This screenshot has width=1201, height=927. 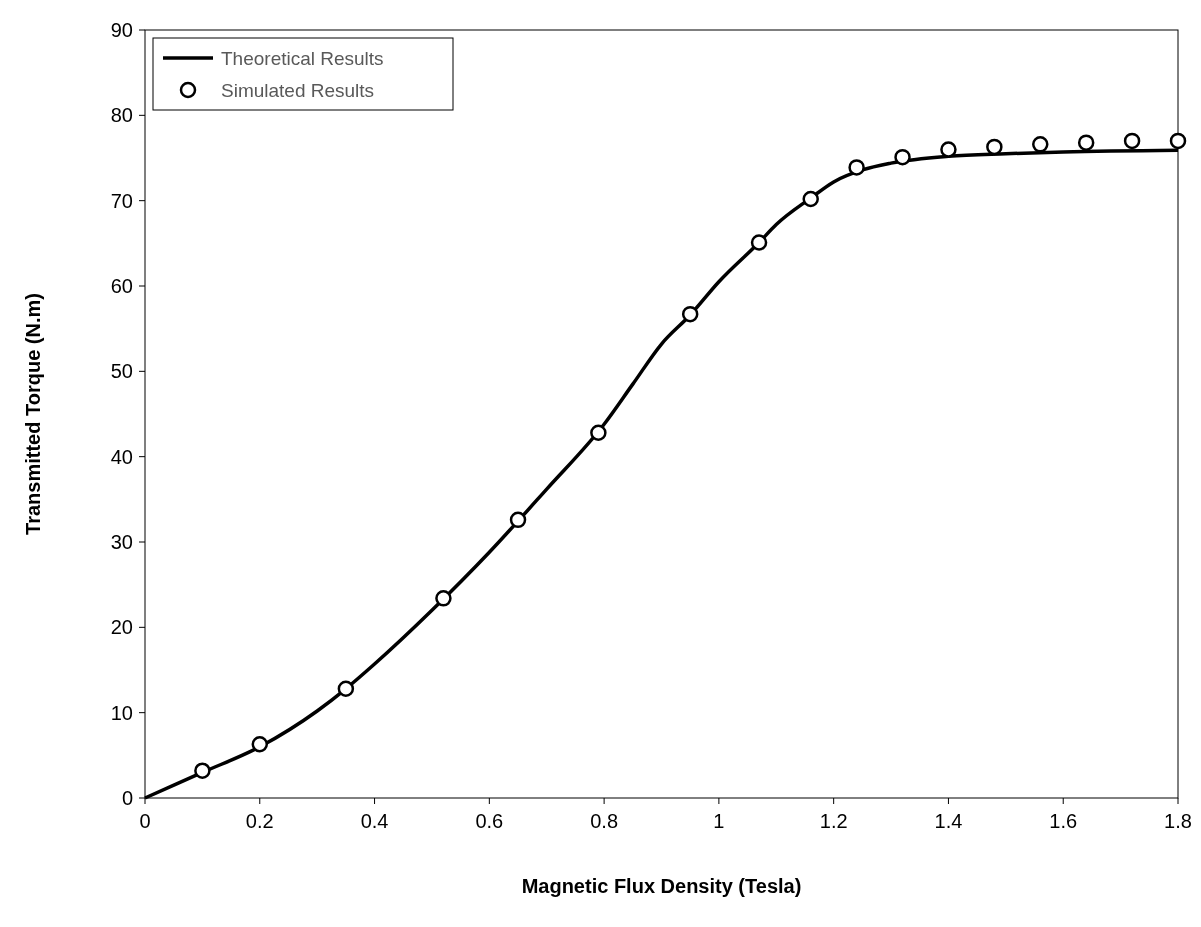 What do you see at coordinates (121, 30) in the screenshot?
I see `y-tick-label: 90` at bounding box center [121, 30].